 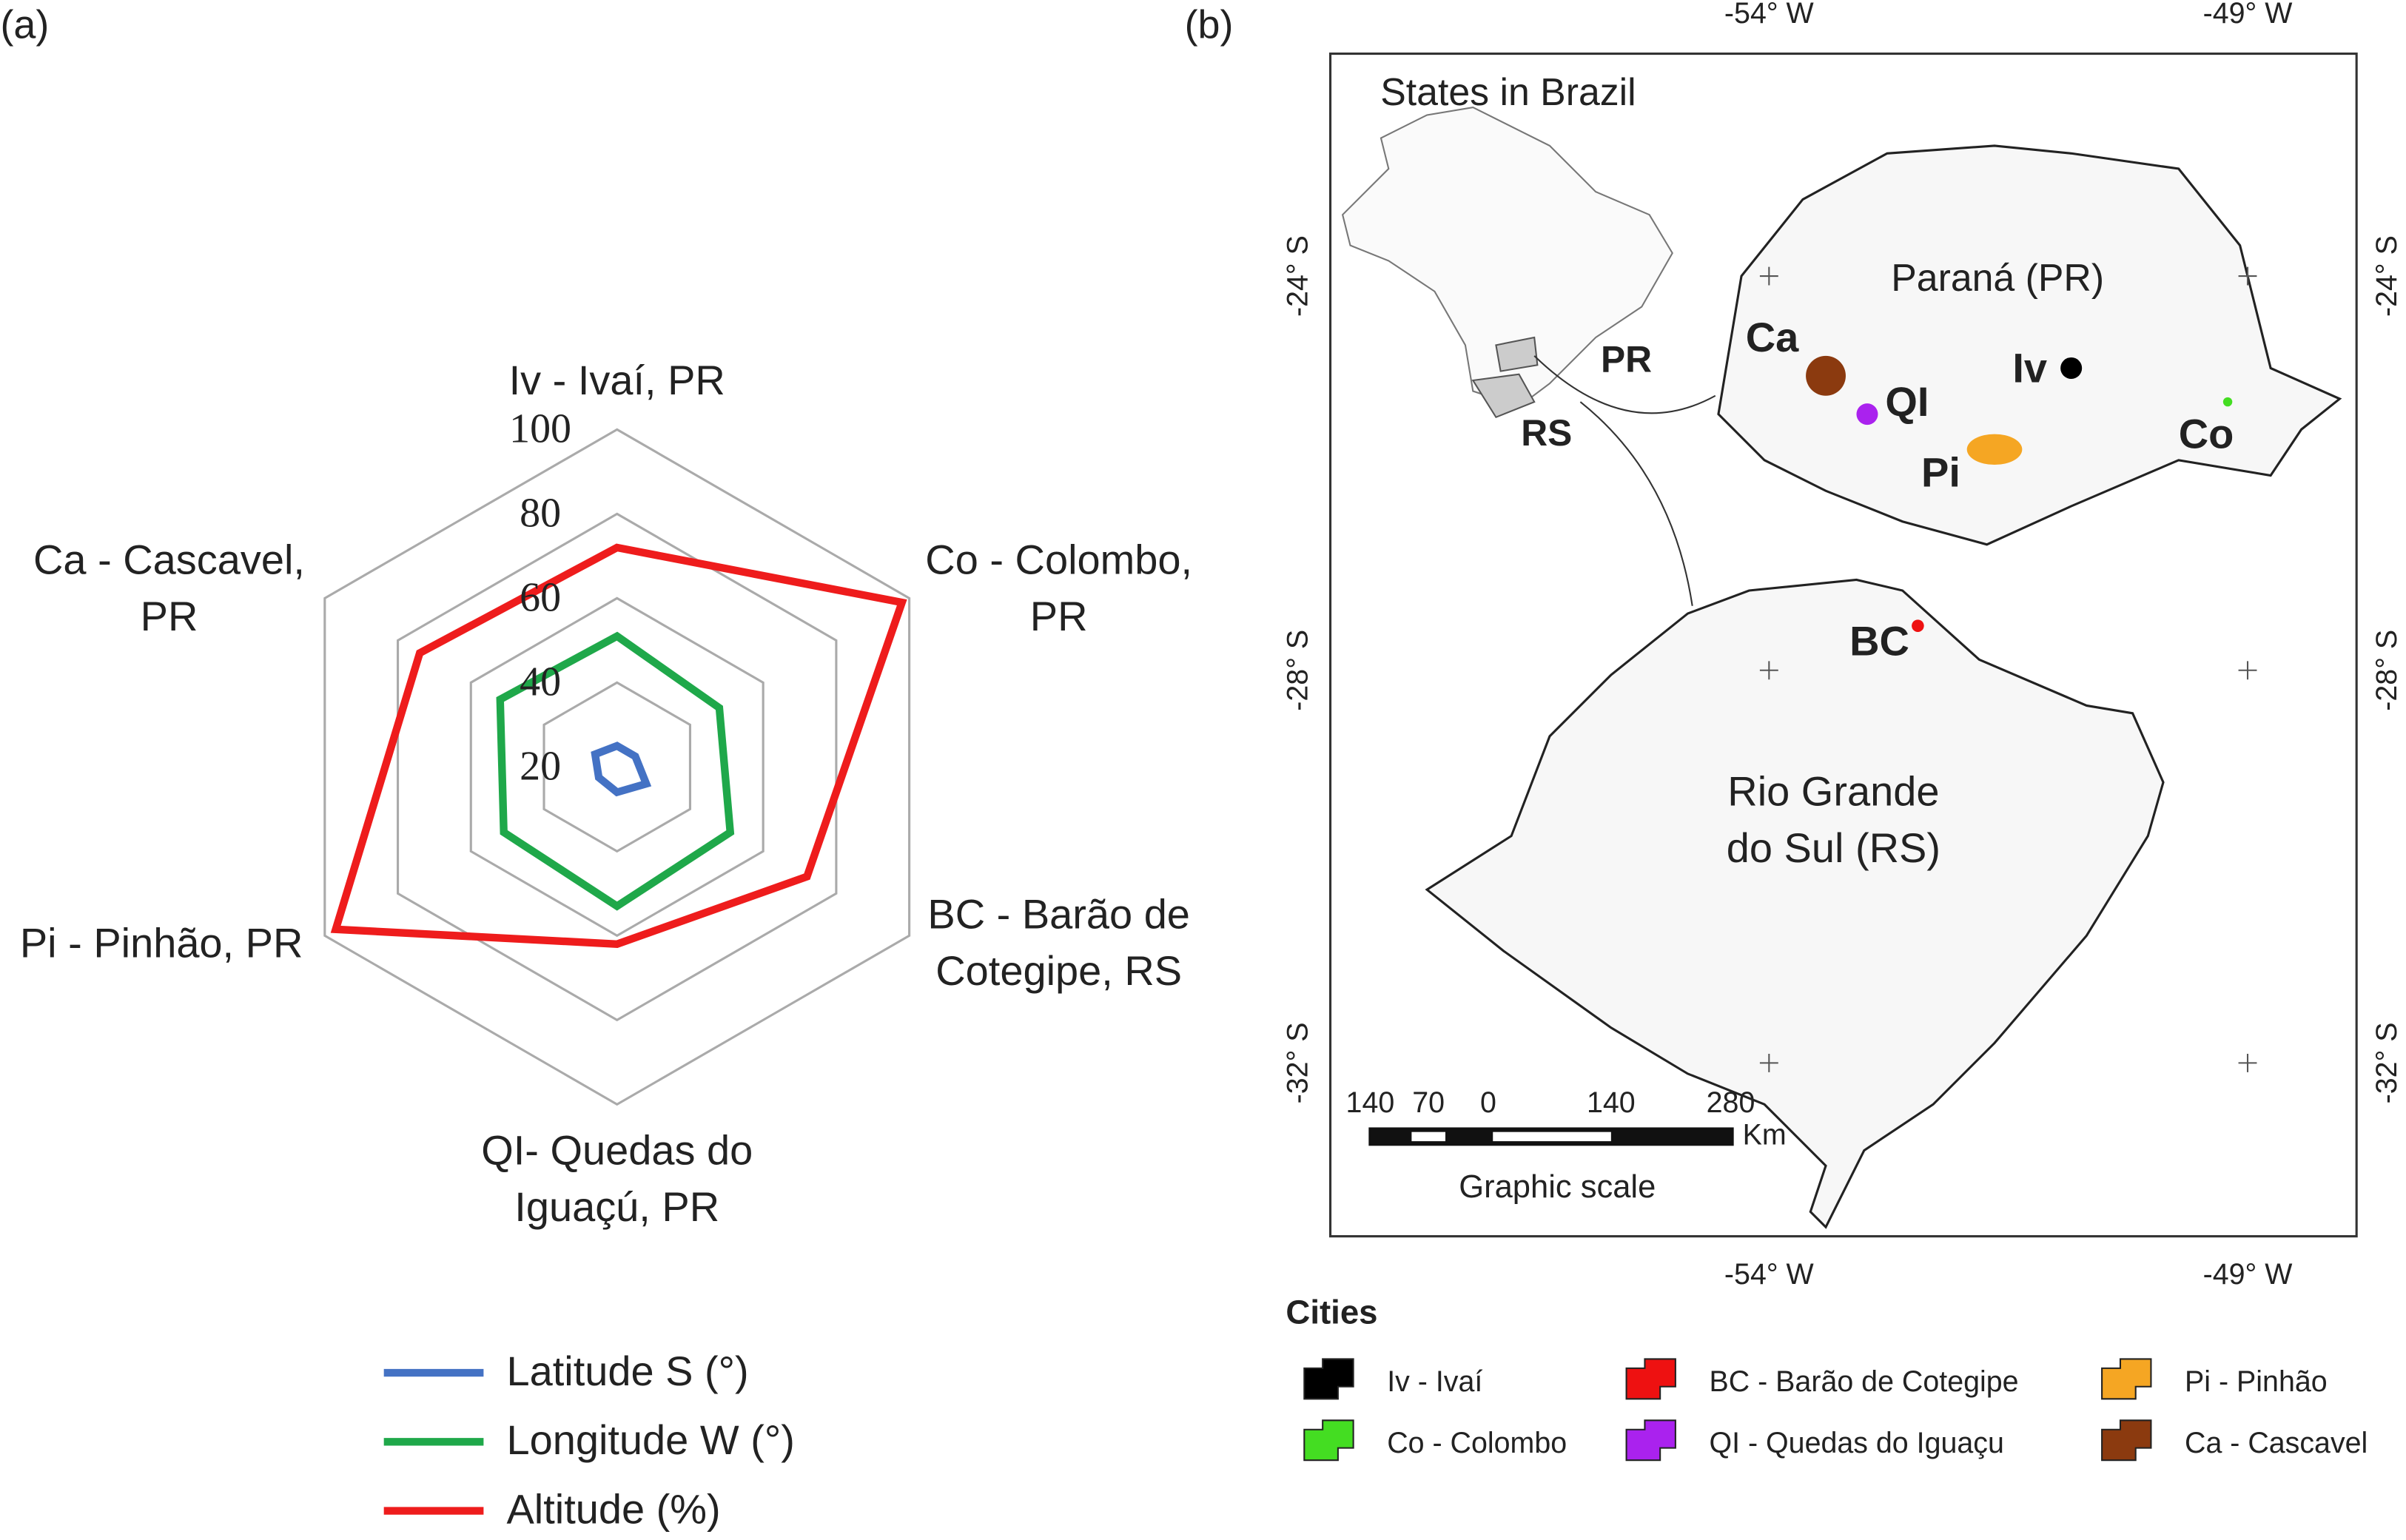 What do you see at coordinates (1626, 359) in the screenshot?
I see `arrow-label: PR` at bounding box center [1626, 359].